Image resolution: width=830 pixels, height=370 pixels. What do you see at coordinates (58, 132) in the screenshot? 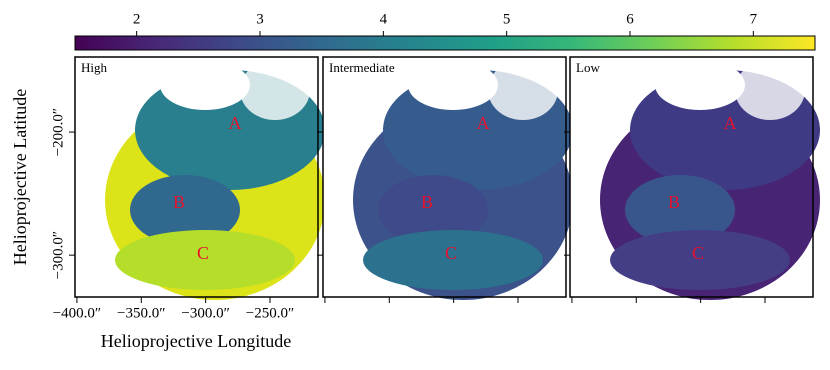
I see `y-tick-label: −200.0″` at bounding box center [58, 132].